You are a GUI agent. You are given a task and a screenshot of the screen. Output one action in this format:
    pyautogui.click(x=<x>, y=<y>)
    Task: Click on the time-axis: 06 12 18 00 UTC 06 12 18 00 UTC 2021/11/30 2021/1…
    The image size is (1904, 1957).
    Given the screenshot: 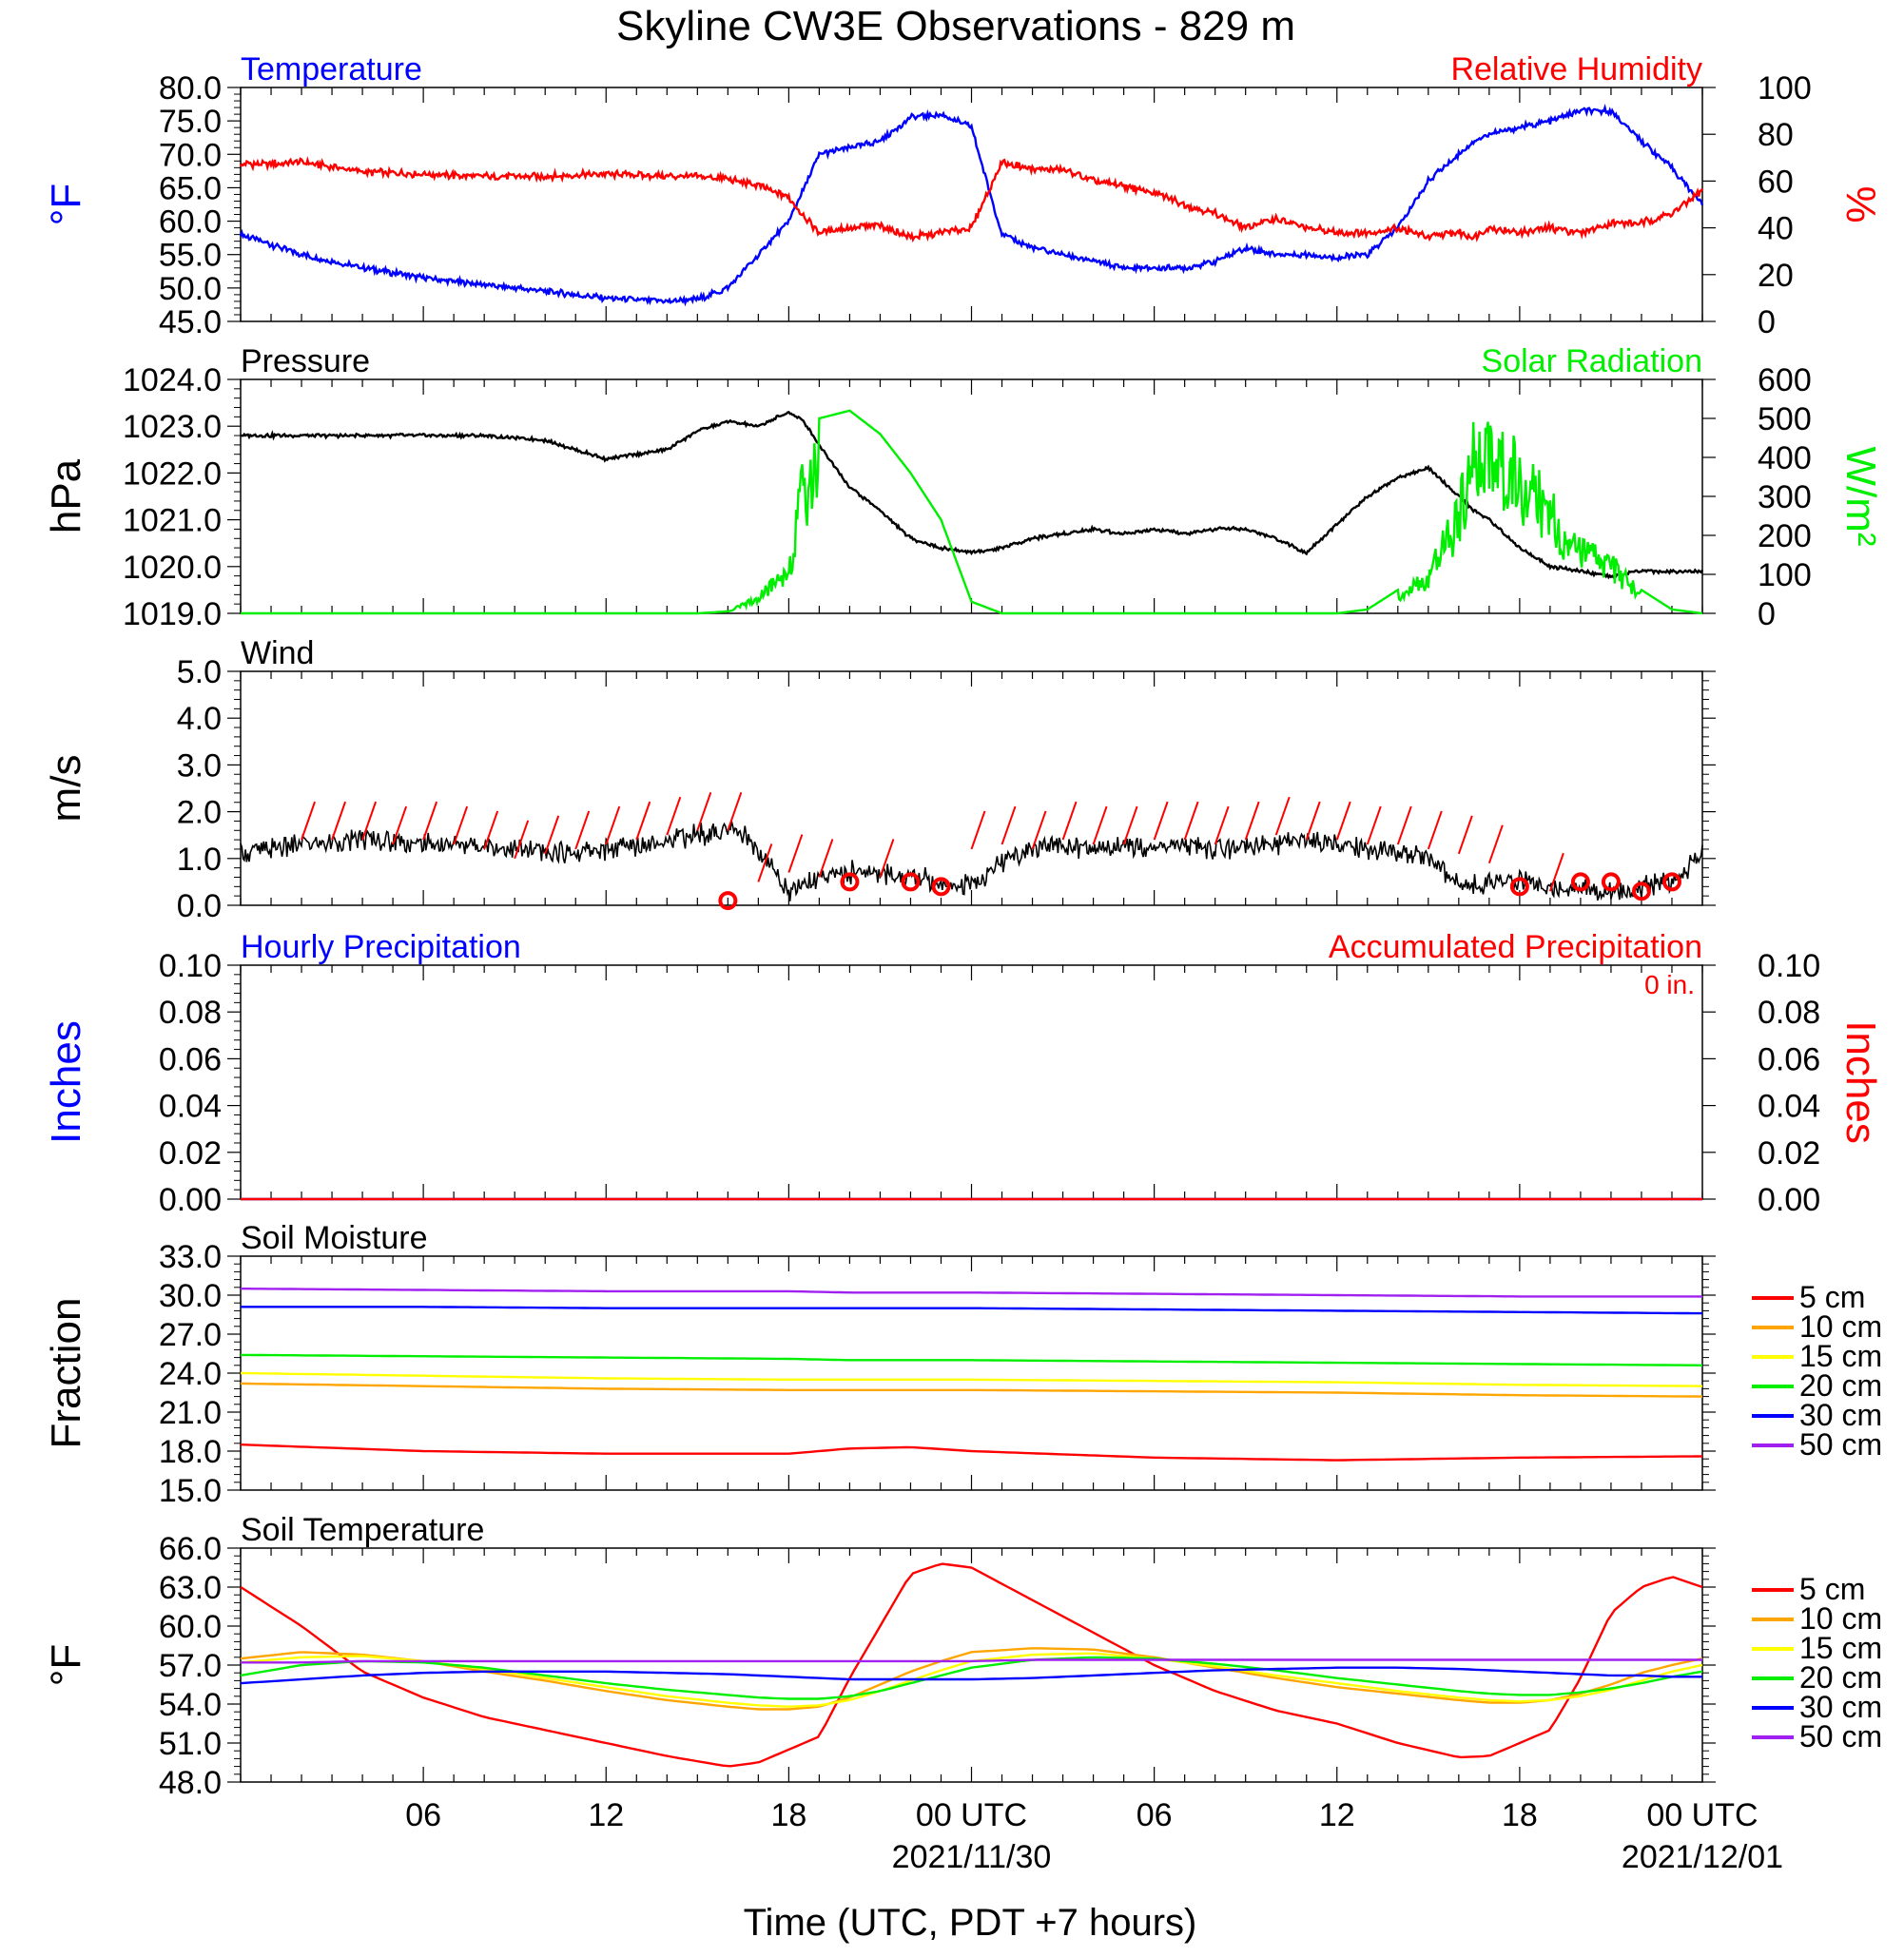 What is the action you would take?
    pyautogui.click(x=1094, y=1836)
    